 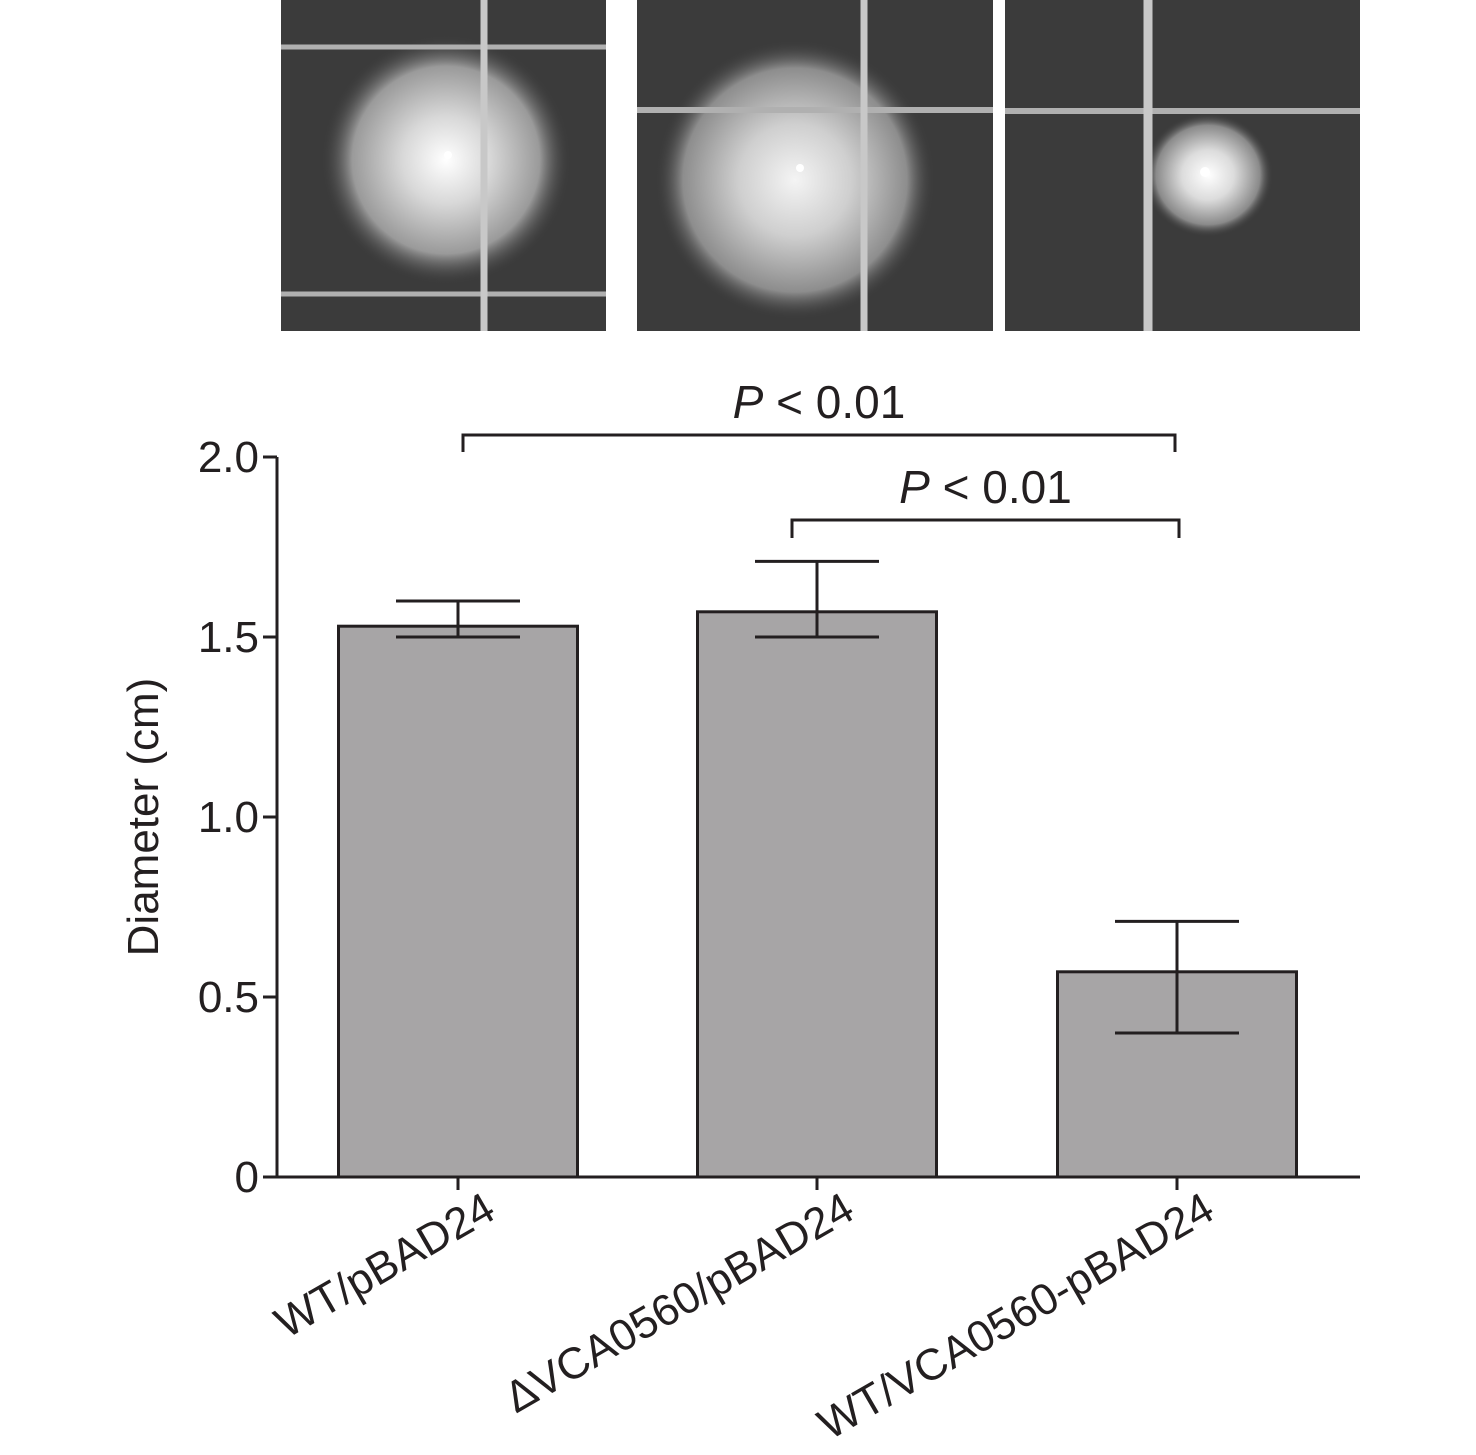 What do you see at coordinates (143, 817) in the screenshot?
I see `y-axis-label: Diameter (cm)` at bounding box center [143, 817].